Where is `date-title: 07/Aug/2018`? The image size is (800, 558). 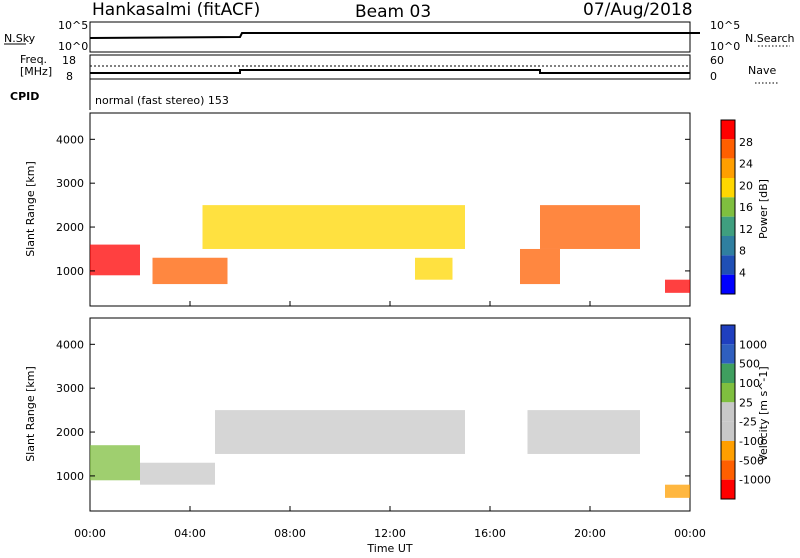
date-title: 07/Aug/2018 is located at coordinates (638, 10).